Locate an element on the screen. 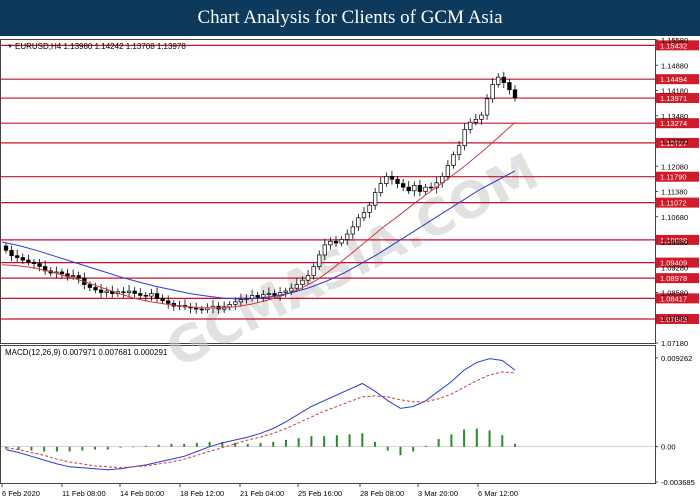  price-panel-arrow-icon: ▼ is located at coordinates (10, 47).